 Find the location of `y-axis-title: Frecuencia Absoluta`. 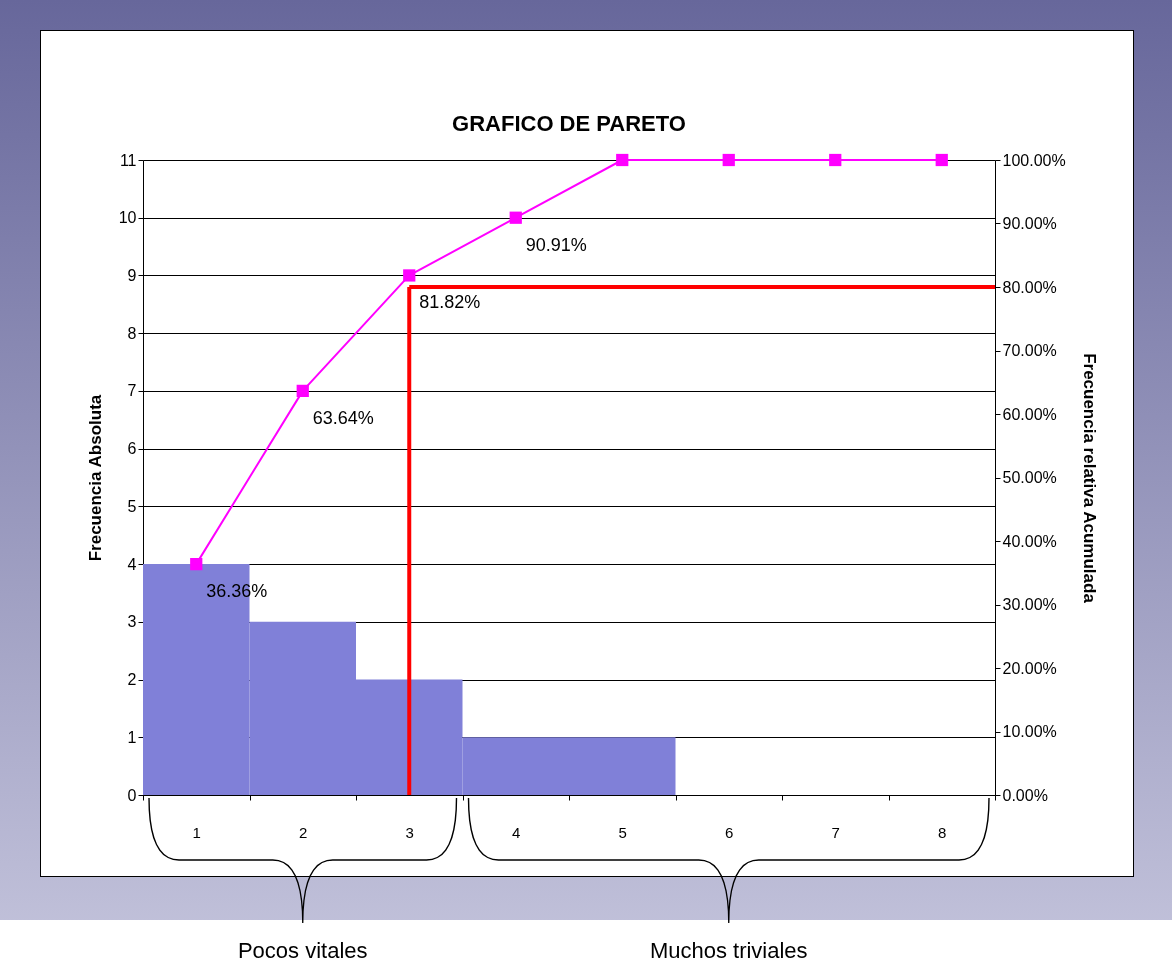

y-axis-title: Frecuencia Absoluta is located at coordinates (95, 478).